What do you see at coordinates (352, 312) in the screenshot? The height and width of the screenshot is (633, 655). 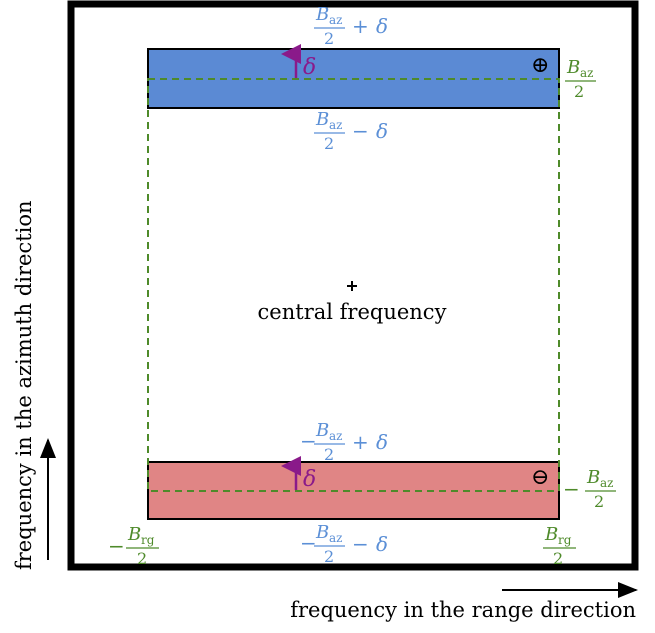 I see `central-frequency-label: central frequency` at bounding box center [352, 312].